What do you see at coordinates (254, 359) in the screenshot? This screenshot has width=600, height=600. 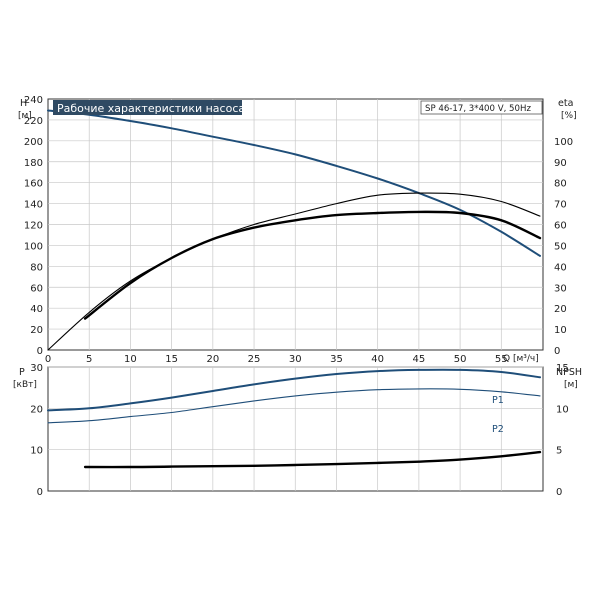 I see `x-tick-label: 25` at bounding box center [254, 359].